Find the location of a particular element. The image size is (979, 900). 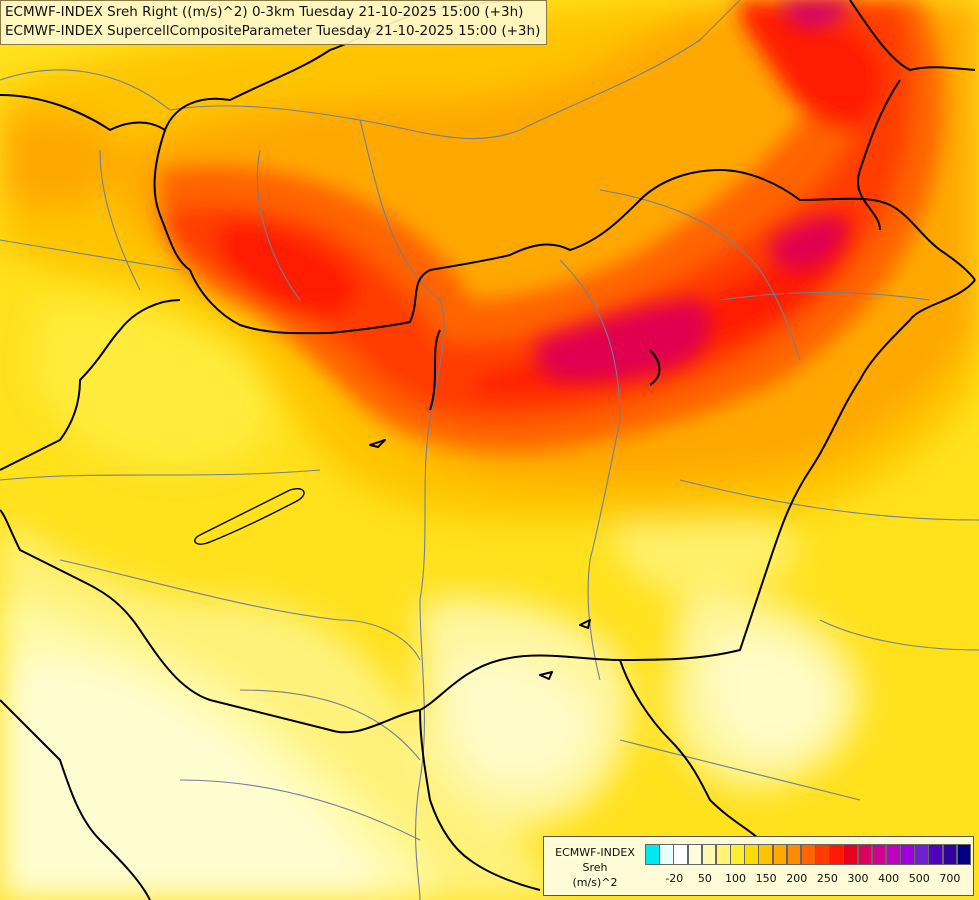

legend-tick-label: 150 is located at coordinates (766, 878).